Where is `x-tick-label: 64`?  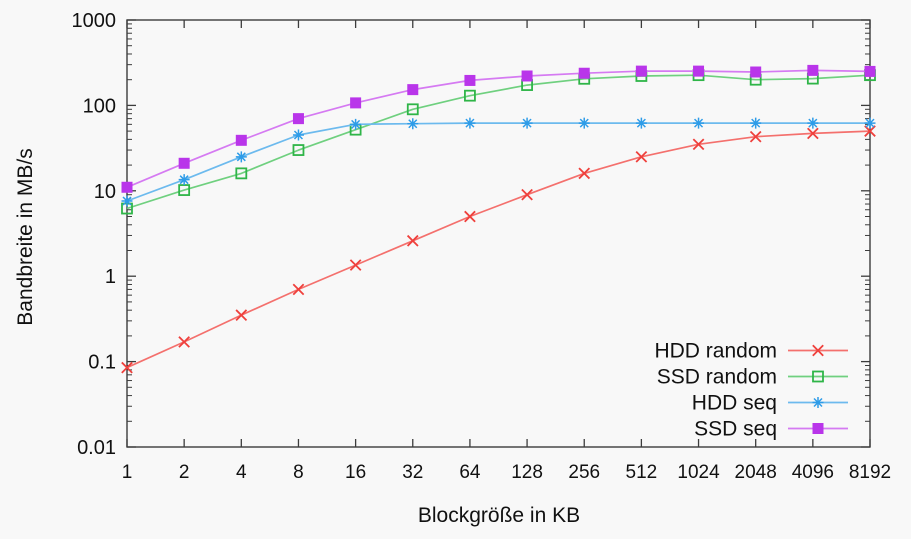 x-tick-label: 64 is located at coordinates (470, 472).